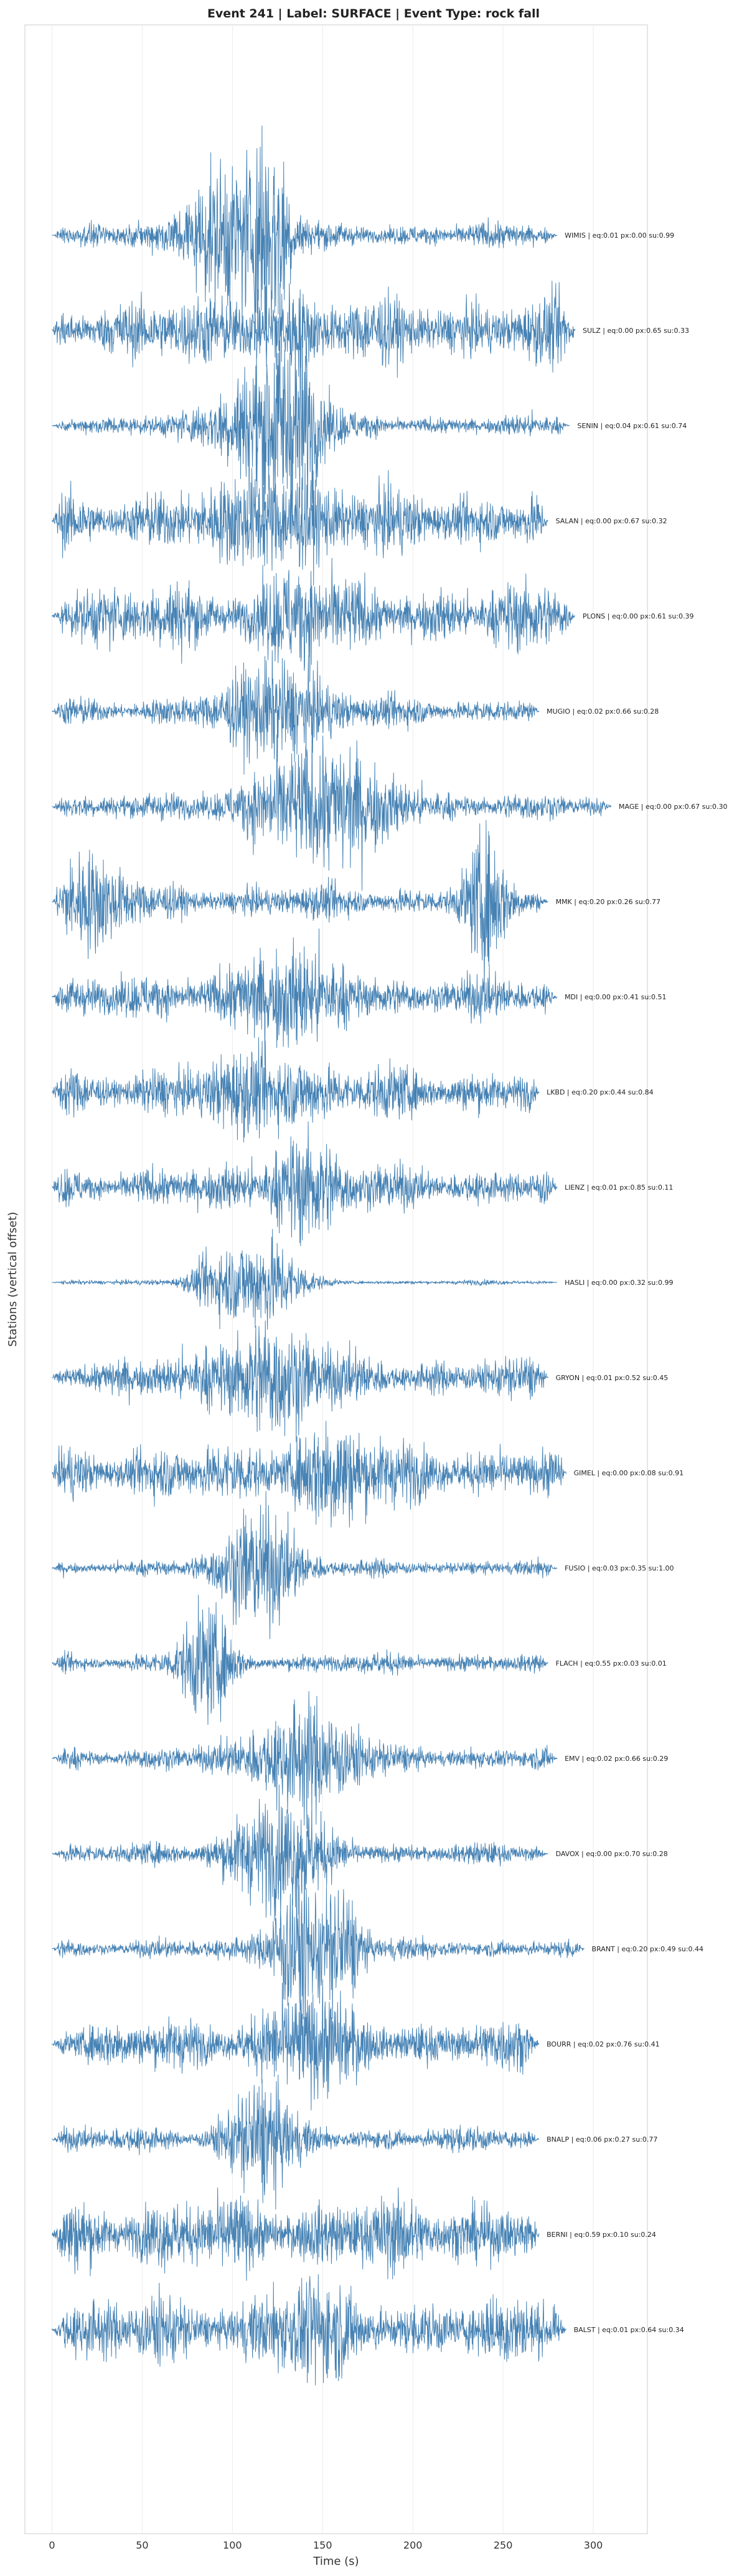 This screenshot has width=747, height=2576. Describe the element at coordinates (601, 2235) in the screenshot. I see `station-label: BERNI | eq:0.59 px:0.10 su:0.24` at that location.